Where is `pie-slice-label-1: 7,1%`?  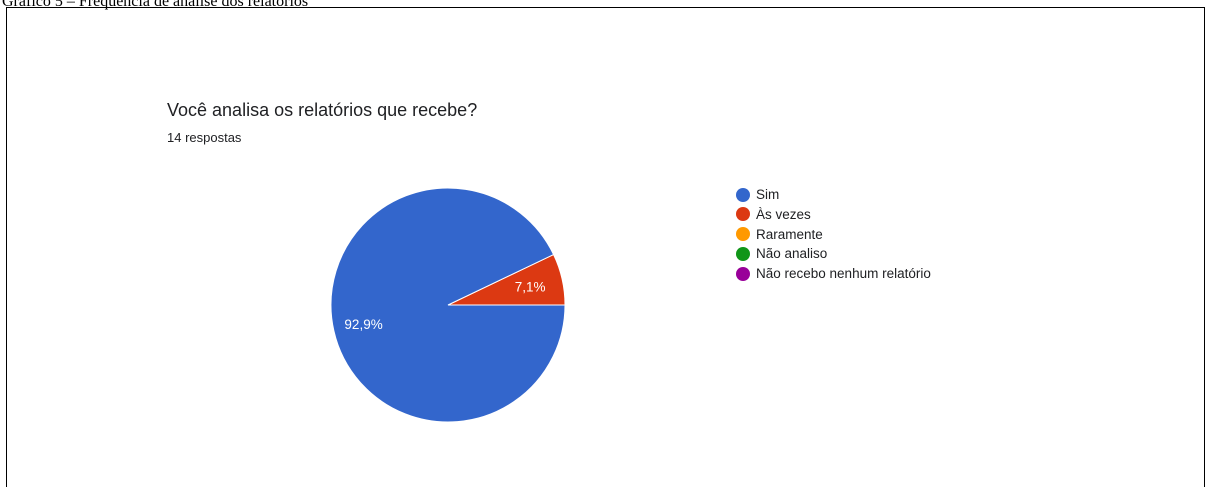
pie-slice-label-1: 7,1% is located at coordinates (530, 286).